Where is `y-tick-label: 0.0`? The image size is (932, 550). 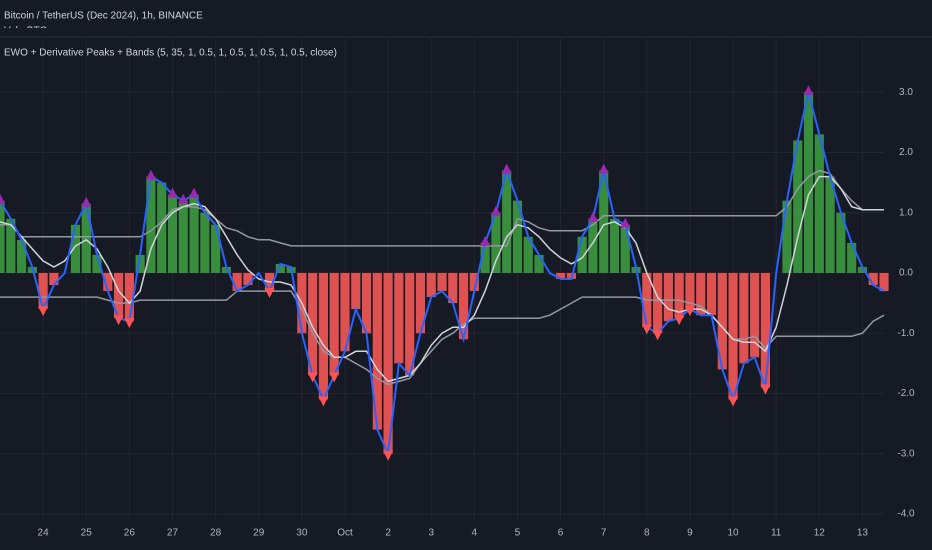 y-tick-label: 0.0 is located at coordinates (906, 273).